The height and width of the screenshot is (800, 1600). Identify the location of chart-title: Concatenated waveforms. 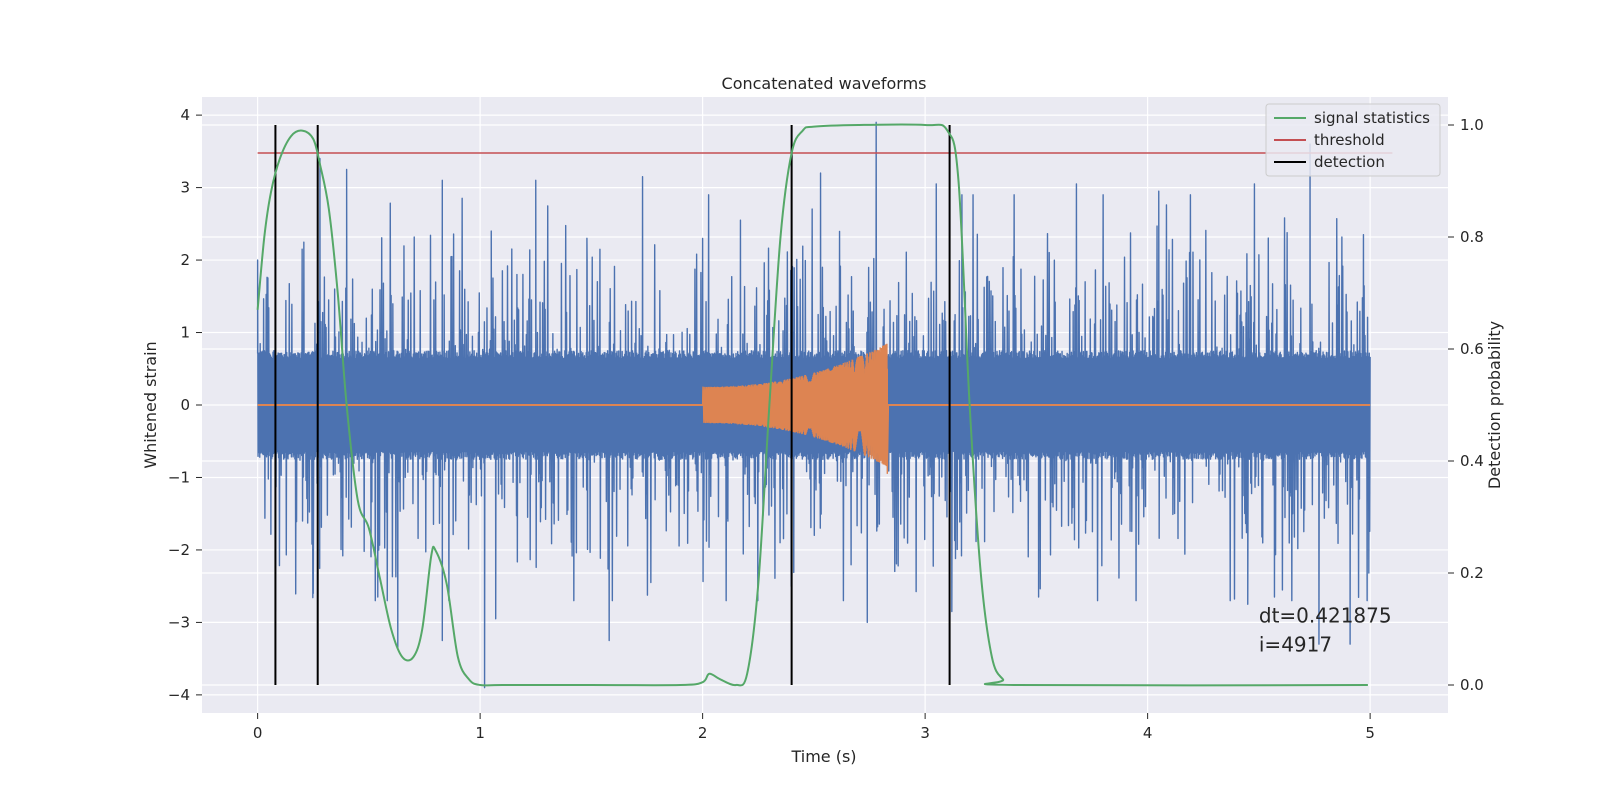
(824, 83).